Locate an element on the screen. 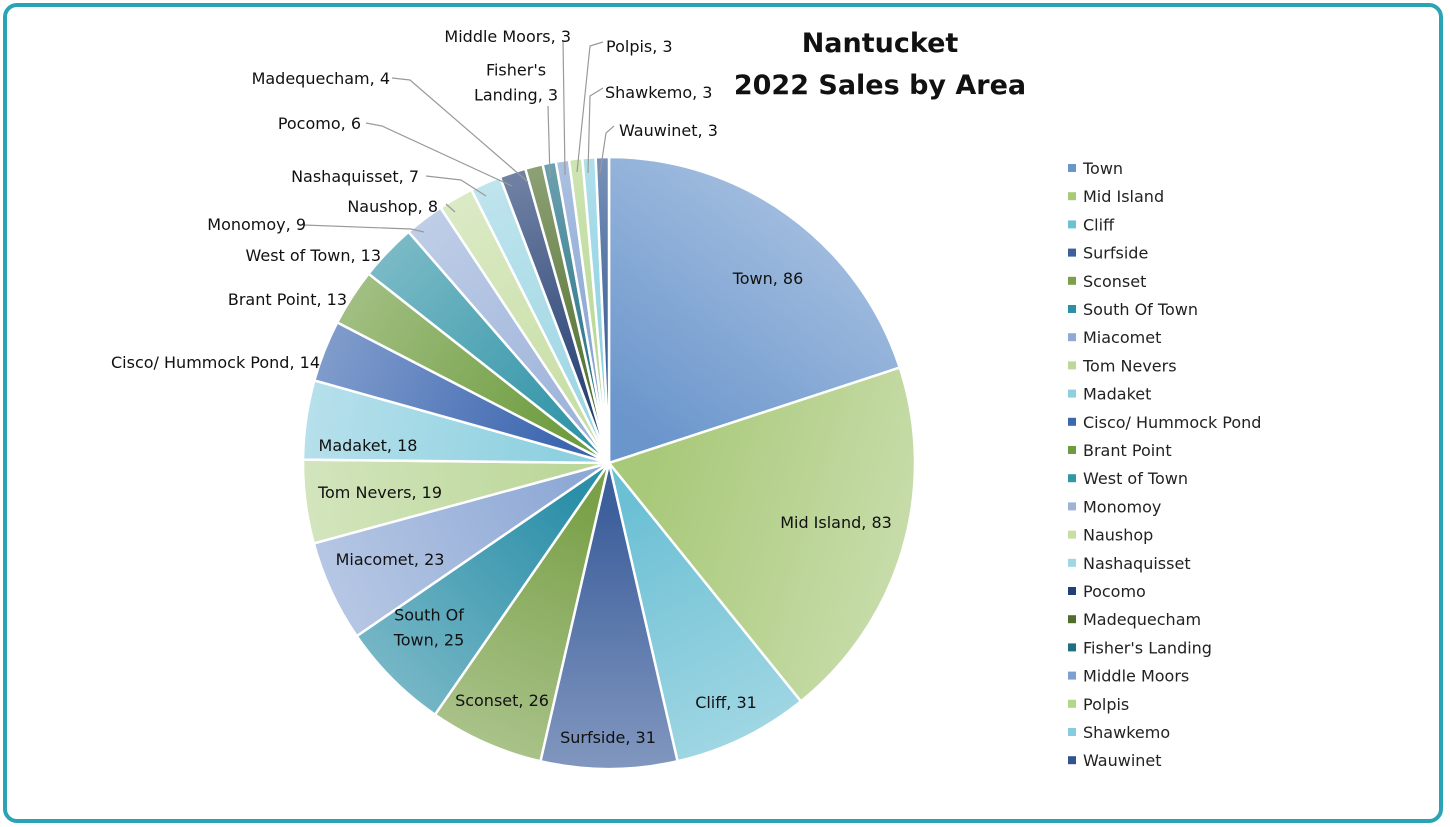 The height and width of the screenshot is (827, 1450). leader-line-wauwinet is located at coordinates (607, 149).